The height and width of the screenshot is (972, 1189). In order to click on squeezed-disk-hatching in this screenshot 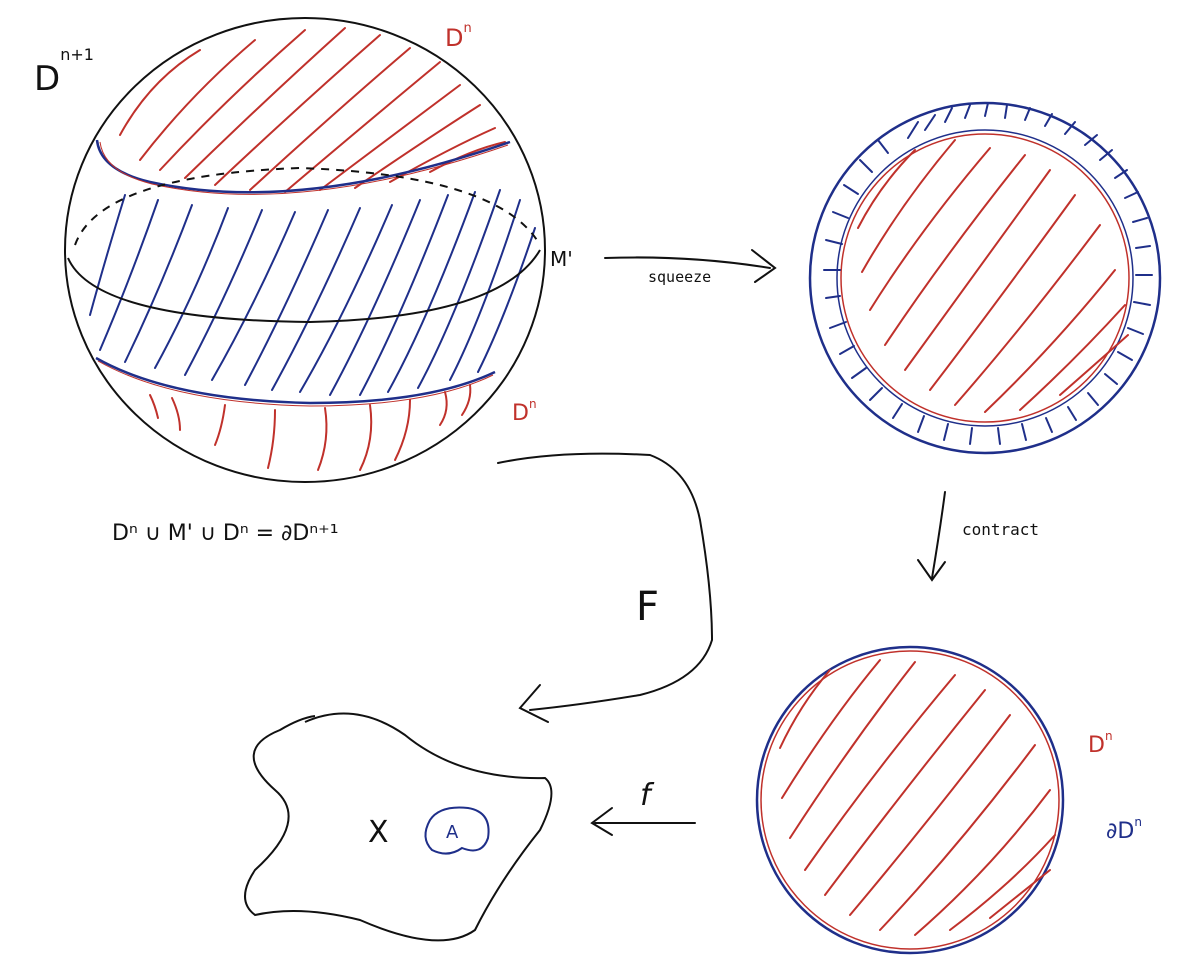, I will do `click(993, 276)`.